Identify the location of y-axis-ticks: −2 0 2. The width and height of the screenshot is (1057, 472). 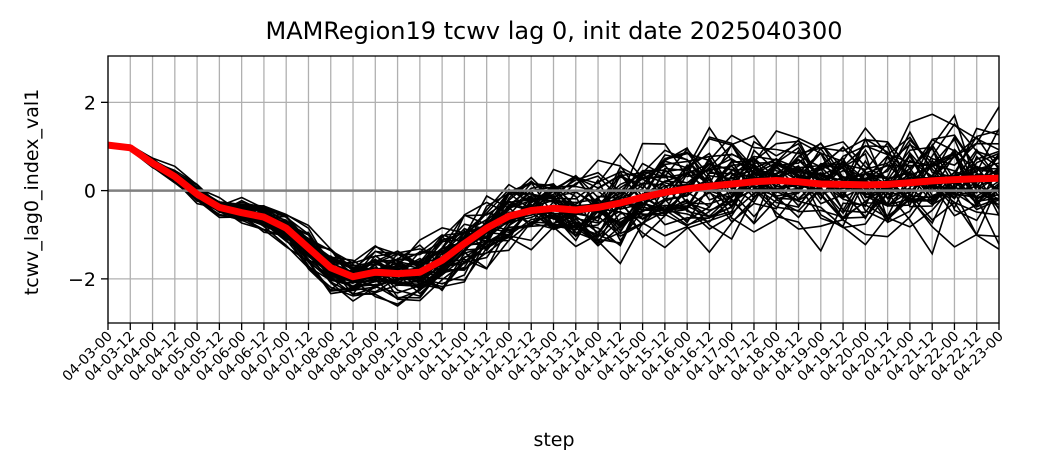
(88, 191).